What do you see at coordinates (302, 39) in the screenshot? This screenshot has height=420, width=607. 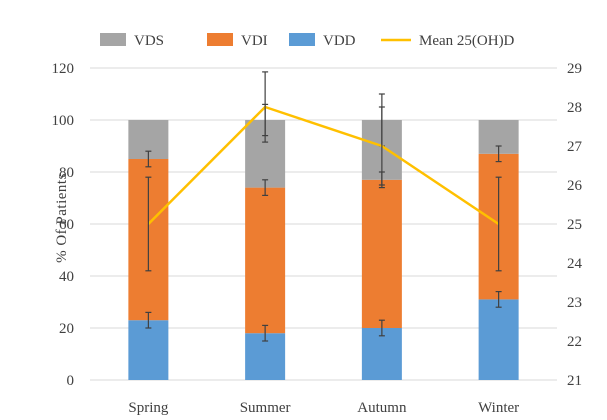 I see `legend-swatch-vdd` at bounding box center [302, 39].